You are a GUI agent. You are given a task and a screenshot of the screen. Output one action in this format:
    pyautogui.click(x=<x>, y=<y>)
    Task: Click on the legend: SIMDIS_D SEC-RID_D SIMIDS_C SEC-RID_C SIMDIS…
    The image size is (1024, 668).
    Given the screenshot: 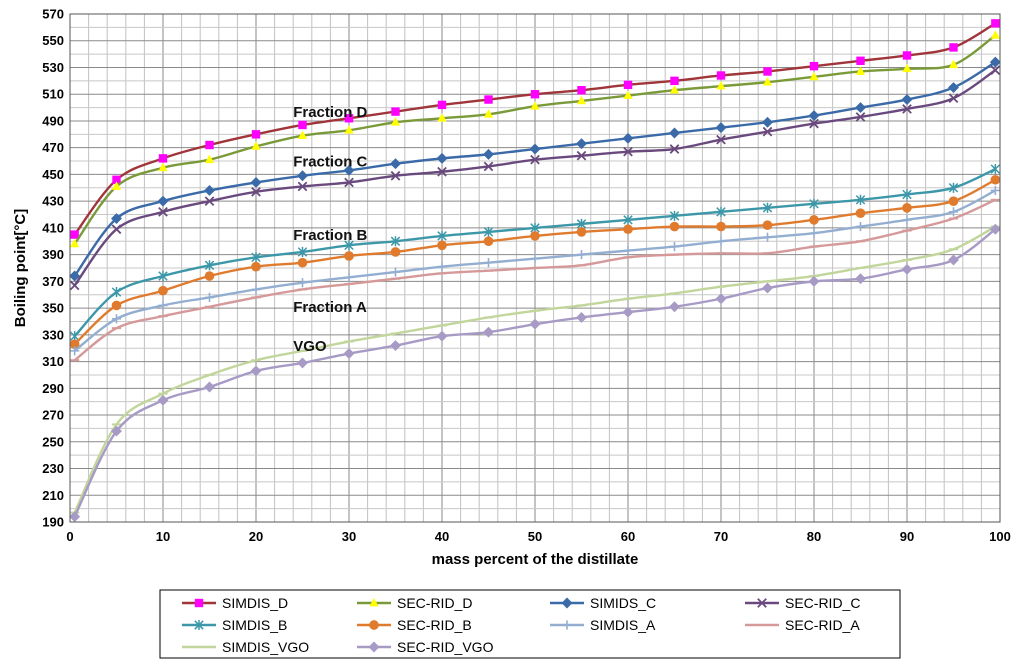 What is the action you would take?
    pyautogui.click(x=521, y=625)
    